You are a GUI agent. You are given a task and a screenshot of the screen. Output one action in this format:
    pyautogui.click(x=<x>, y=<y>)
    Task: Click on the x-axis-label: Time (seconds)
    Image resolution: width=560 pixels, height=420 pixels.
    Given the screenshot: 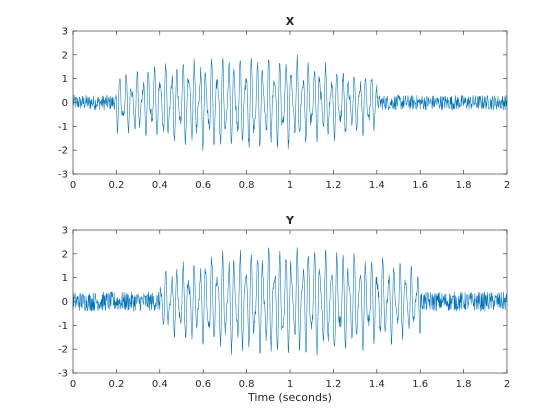 What is the action you would take?
    pyautogui.click(x=289, y=397)
    